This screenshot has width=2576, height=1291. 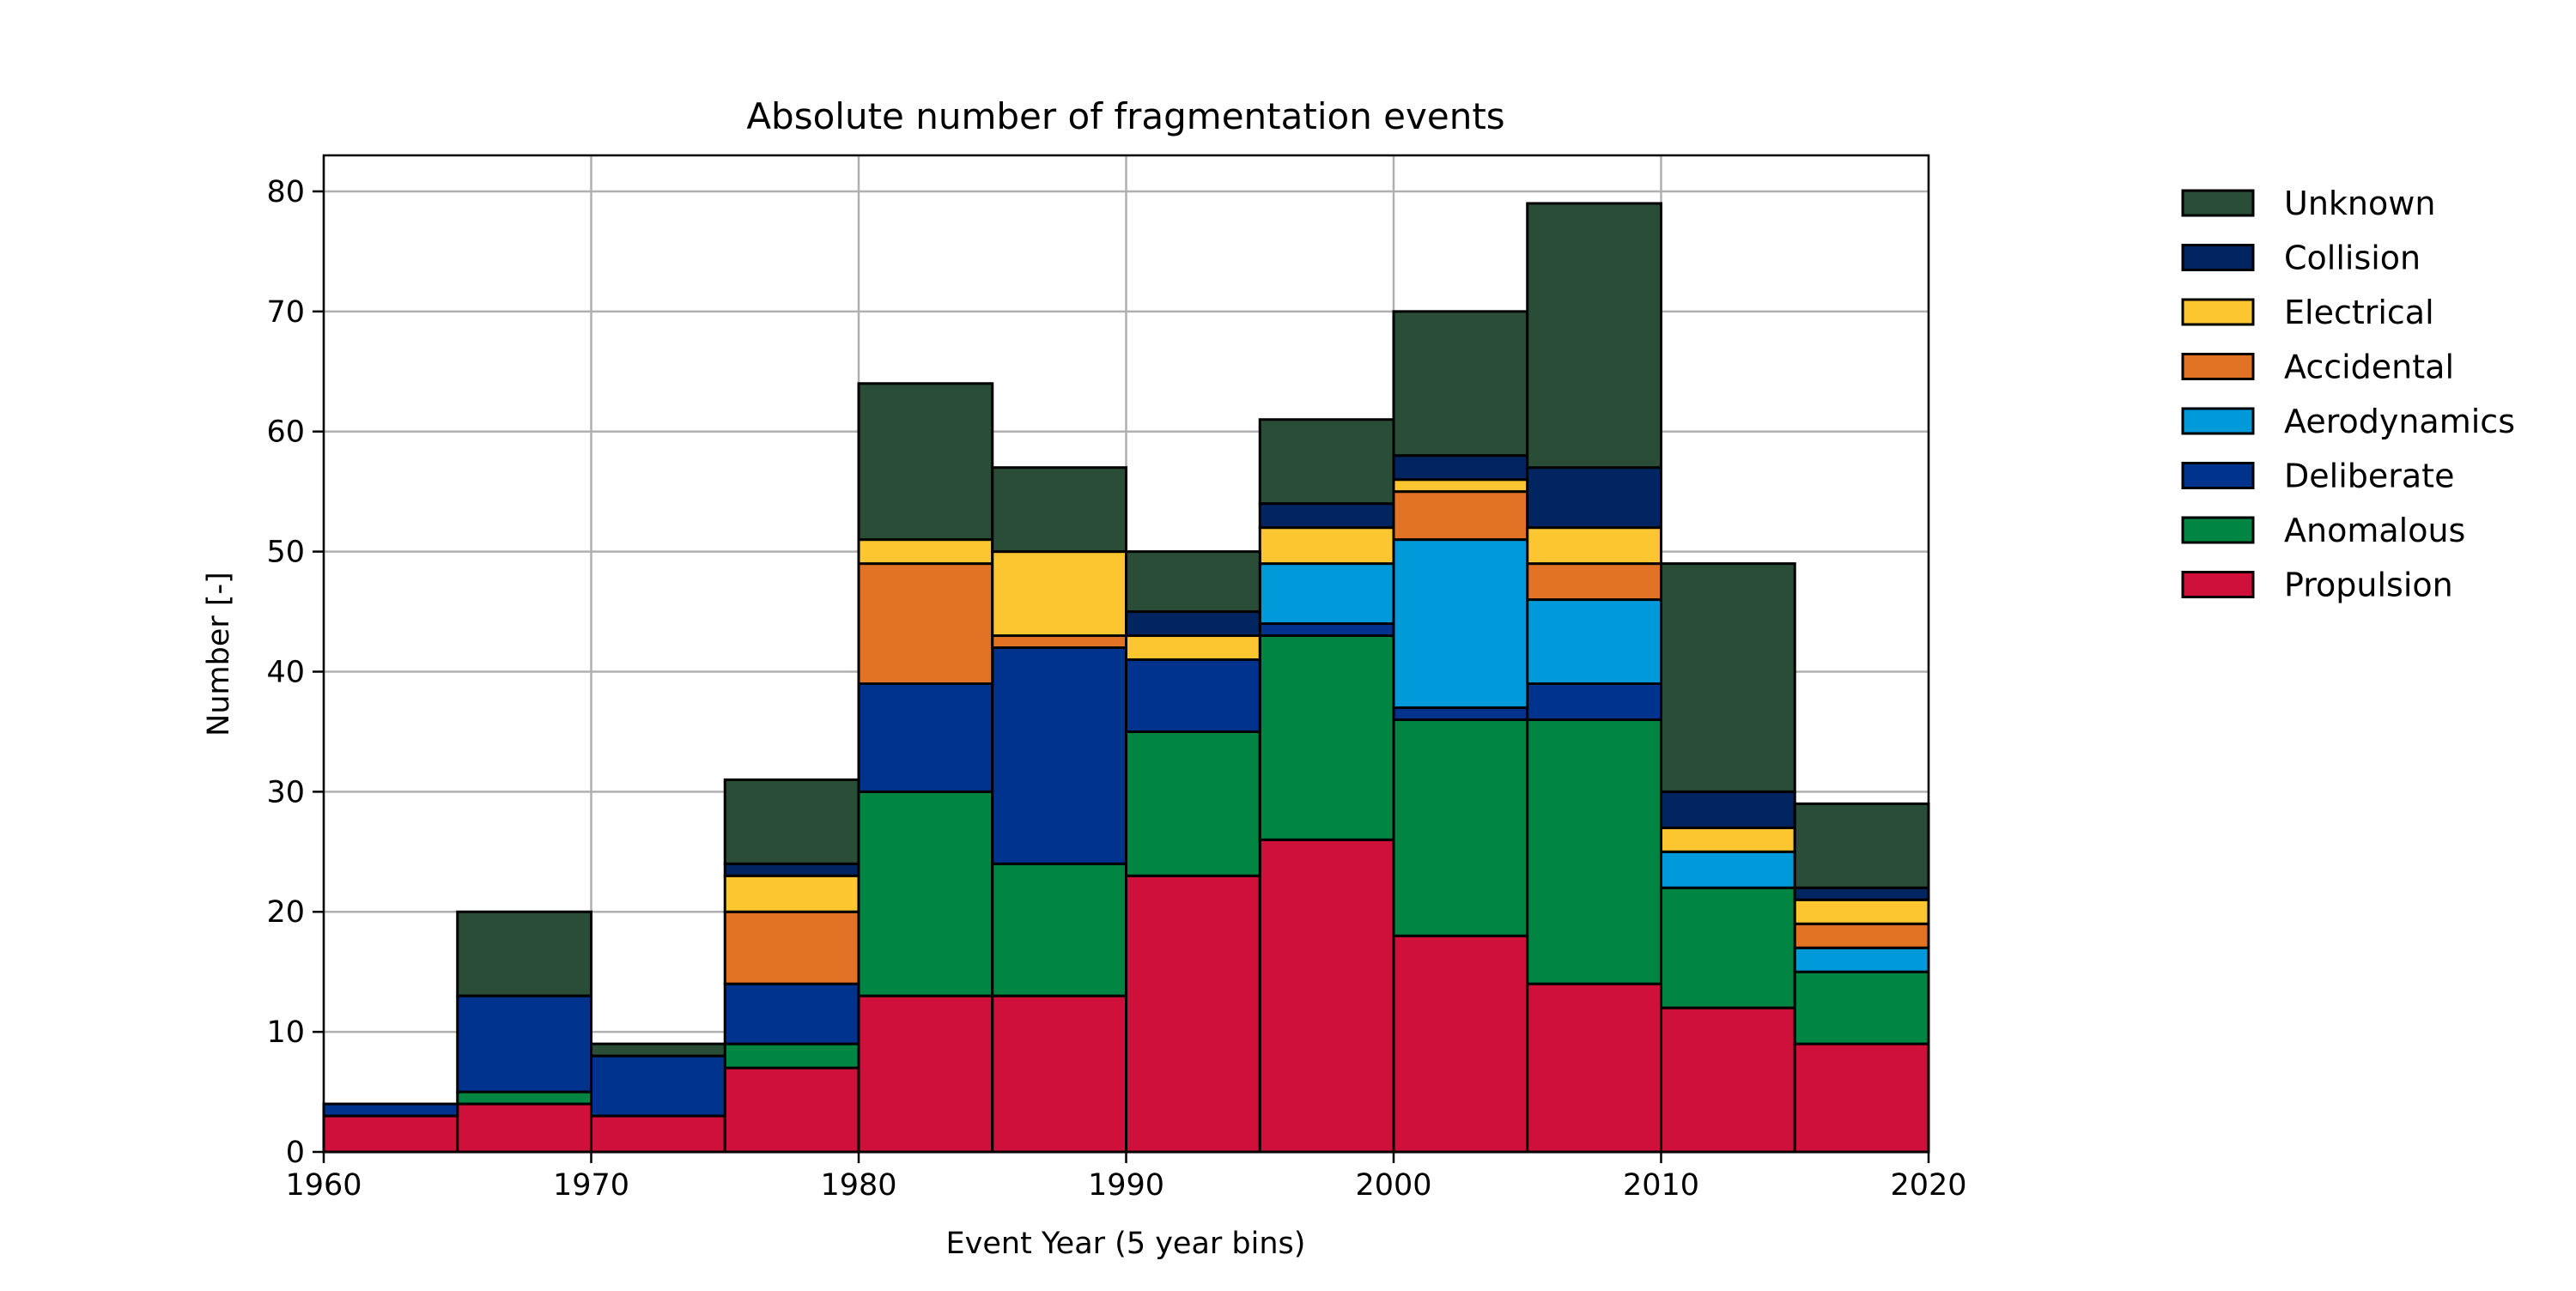 I want to click on bar-anomalous-2005, so click(x=1594, y=852).